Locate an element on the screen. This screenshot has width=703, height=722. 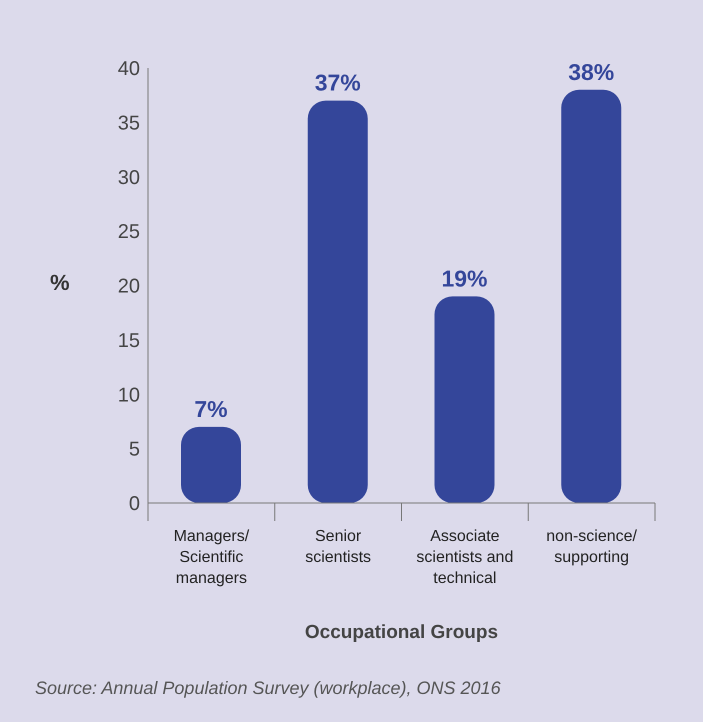
y-tick-label: 20 is located at coordinates (129, 287).